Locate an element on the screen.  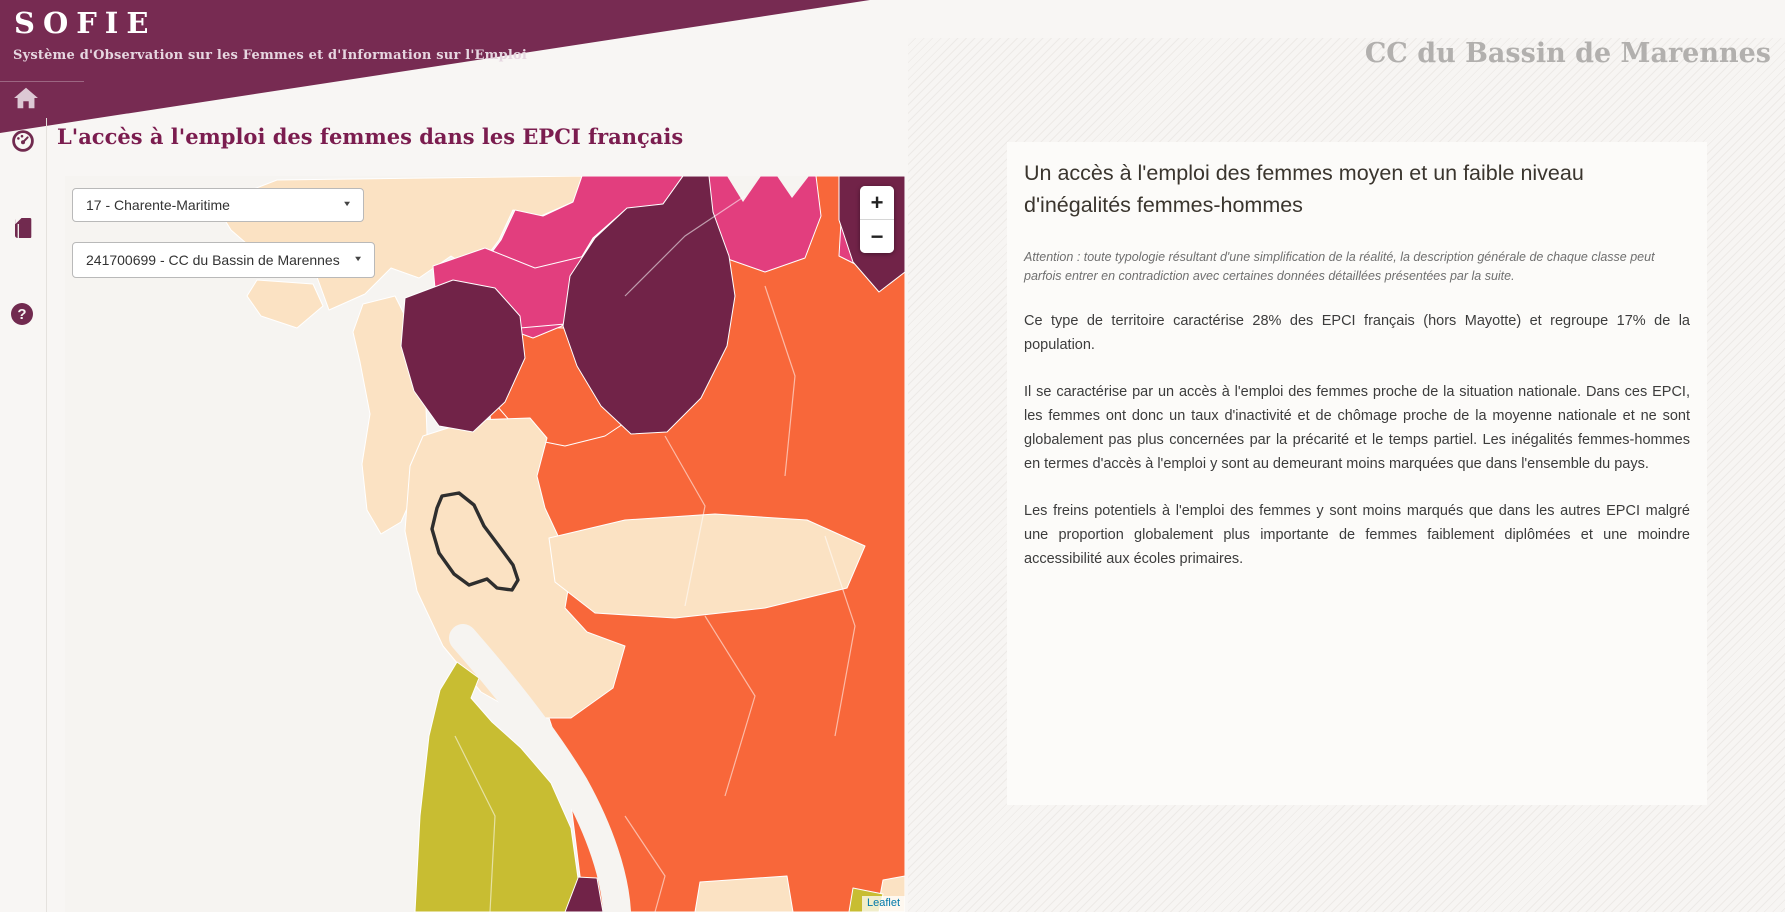
department-select: 17 - Charente-Maritime ▼ is located at coordinates (218, 205).